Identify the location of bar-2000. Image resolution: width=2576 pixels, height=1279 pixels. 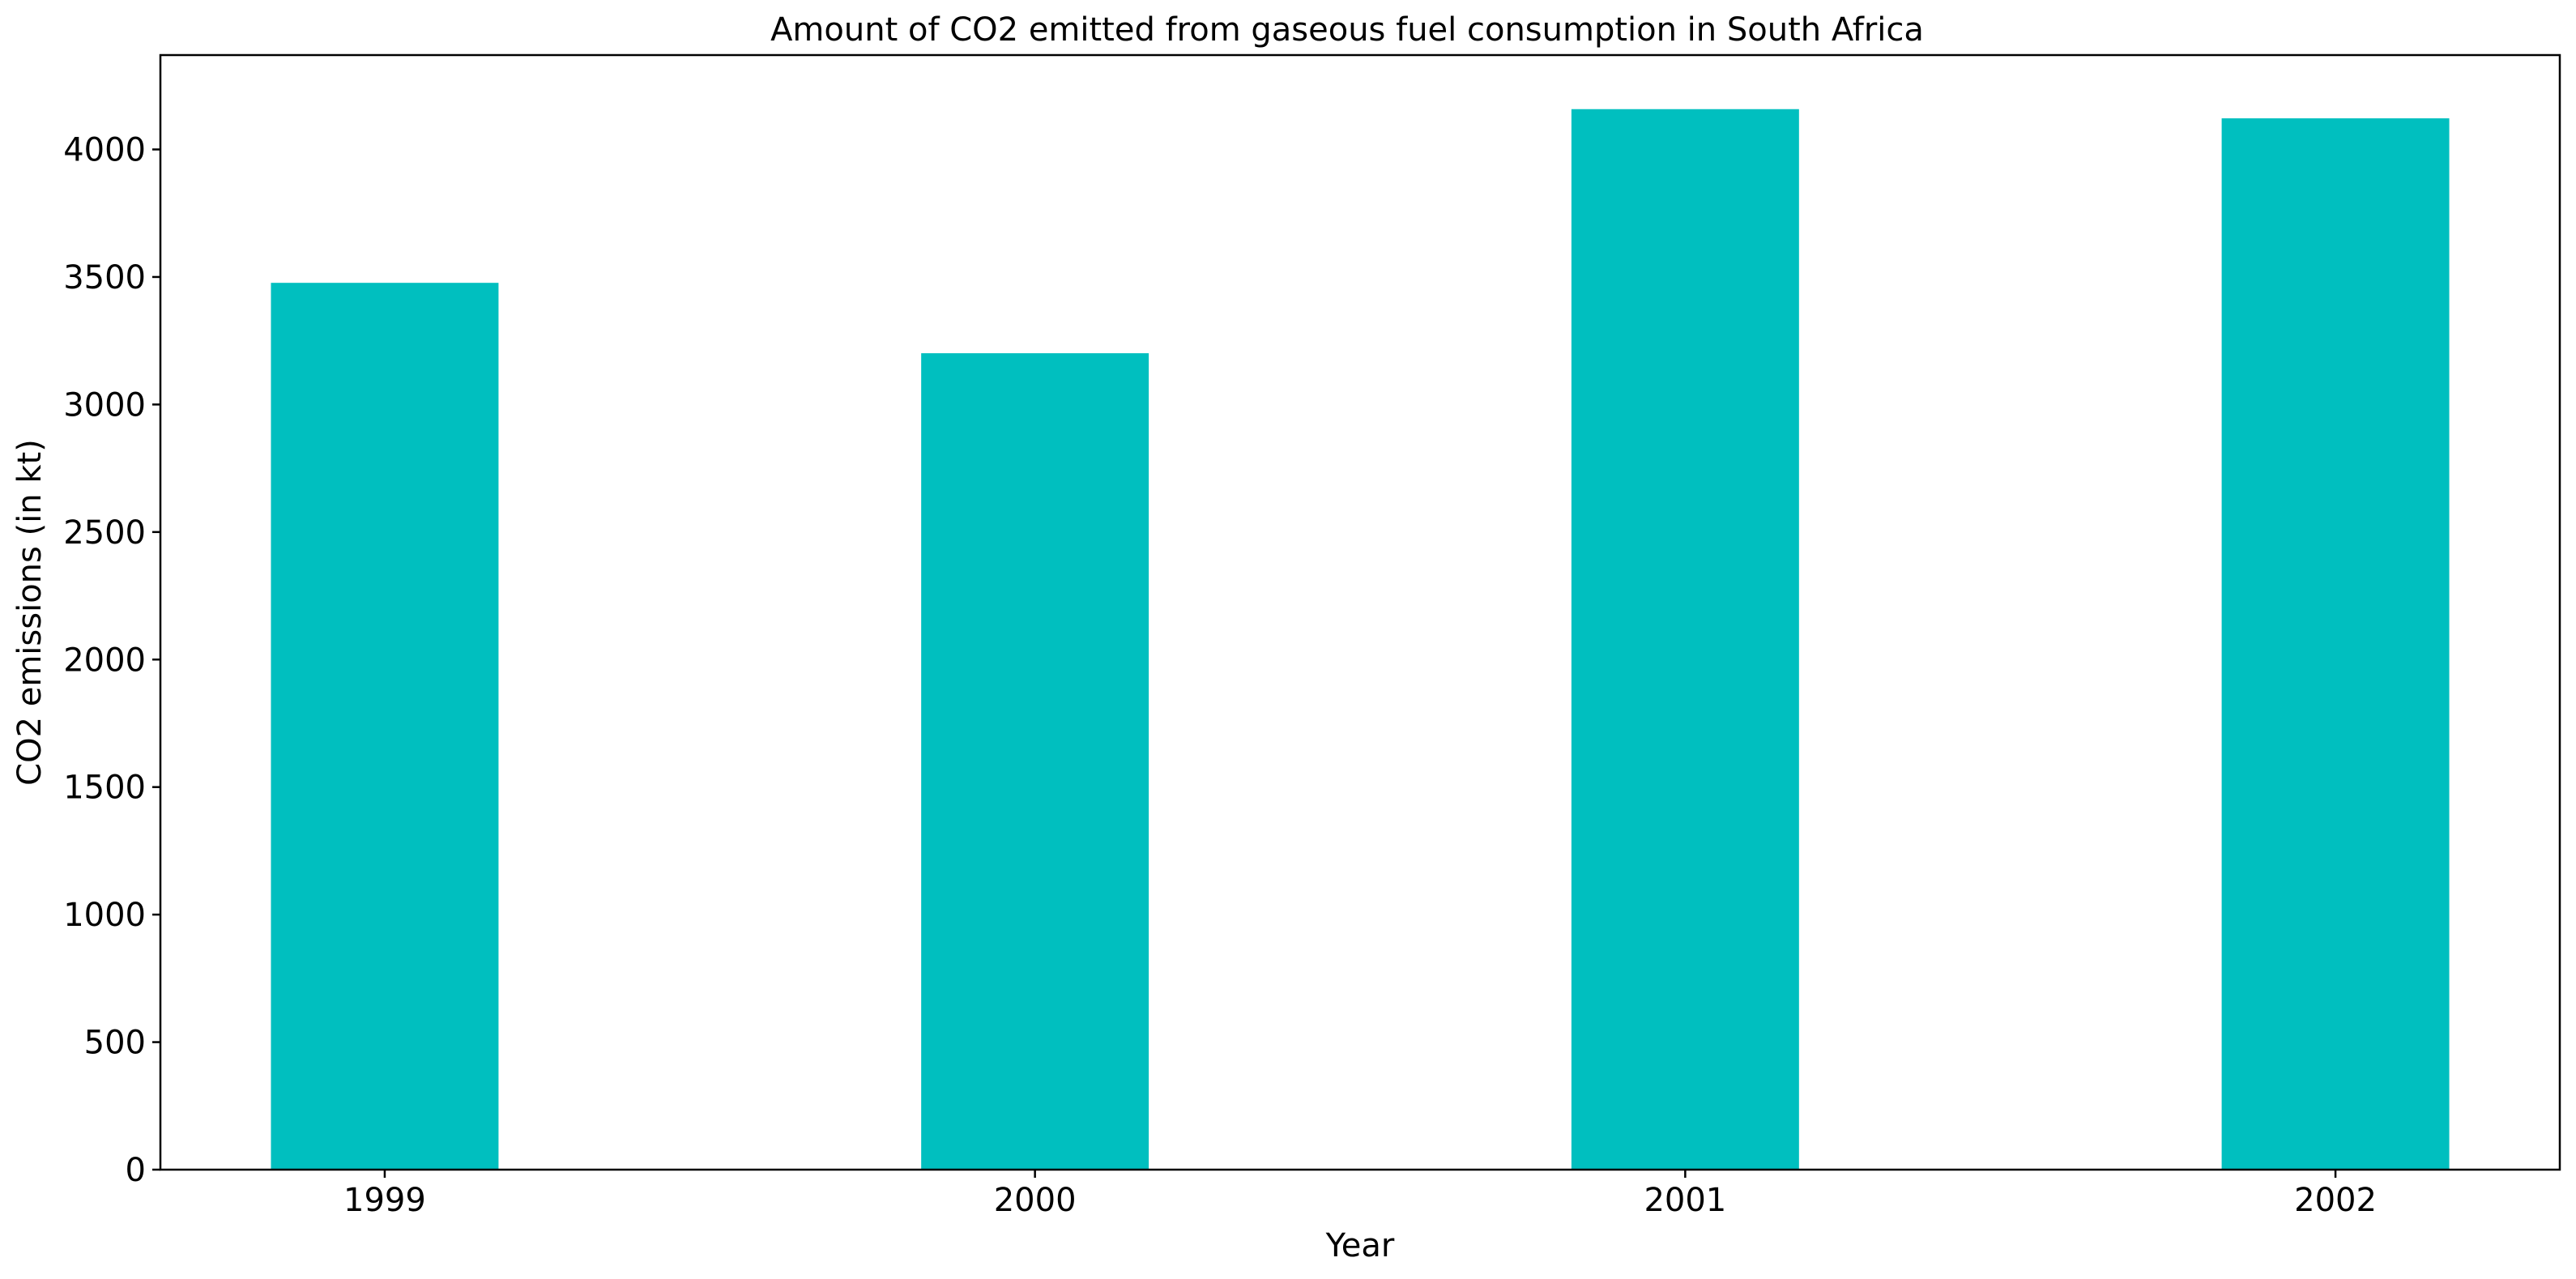
(1035, 761).